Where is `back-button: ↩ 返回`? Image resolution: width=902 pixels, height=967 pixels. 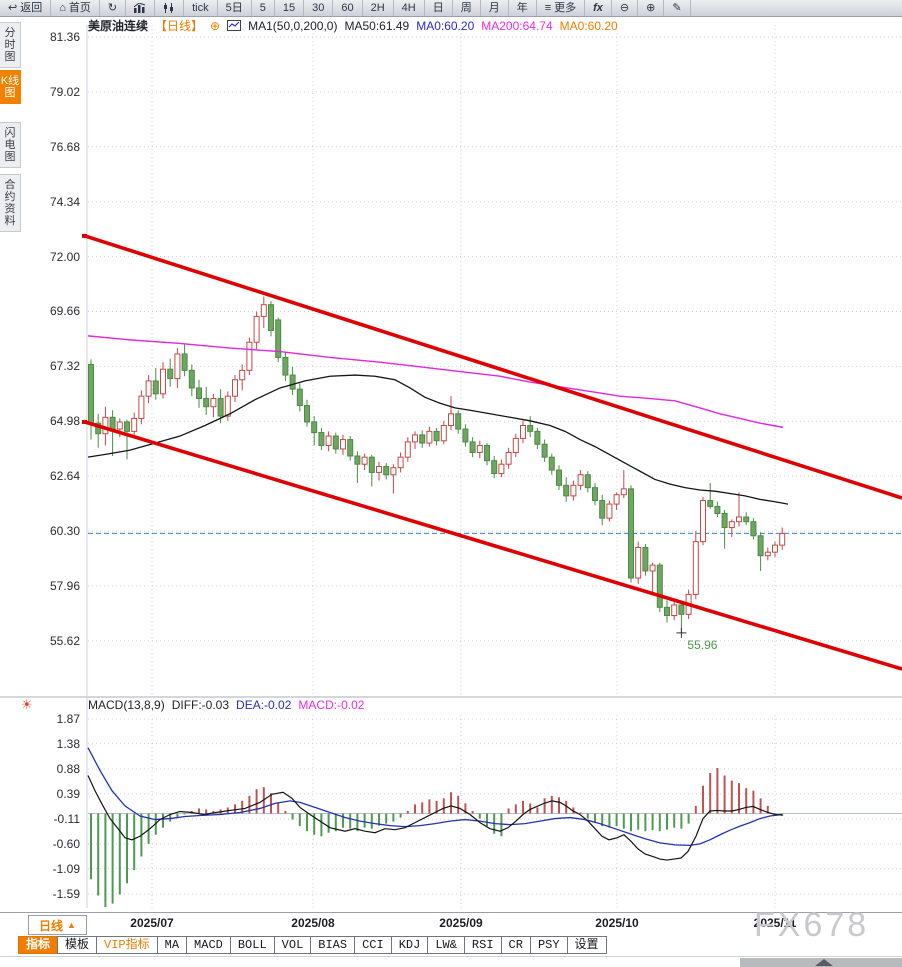
back-button: ↩ 返回 is located at coordinates (26, 8).